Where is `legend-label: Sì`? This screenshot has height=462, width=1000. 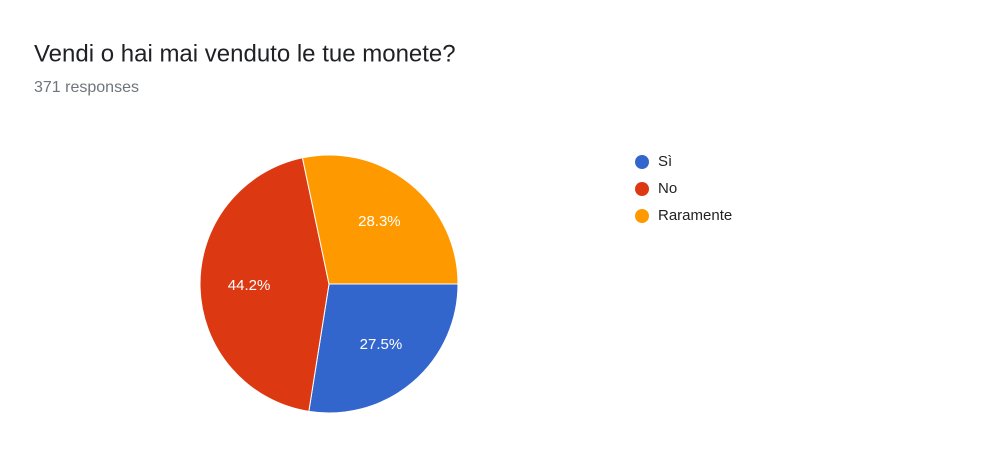 legend-label: Sì is located at coordinates (665, 161).